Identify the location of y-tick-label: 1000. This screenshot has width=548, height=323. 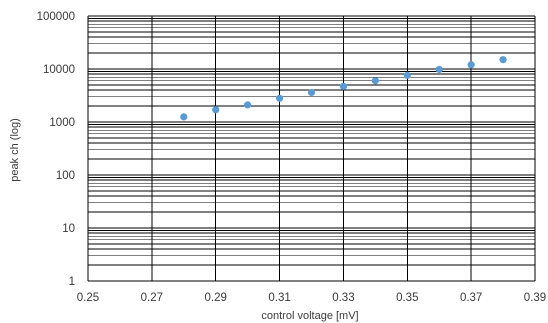
(62, 123).